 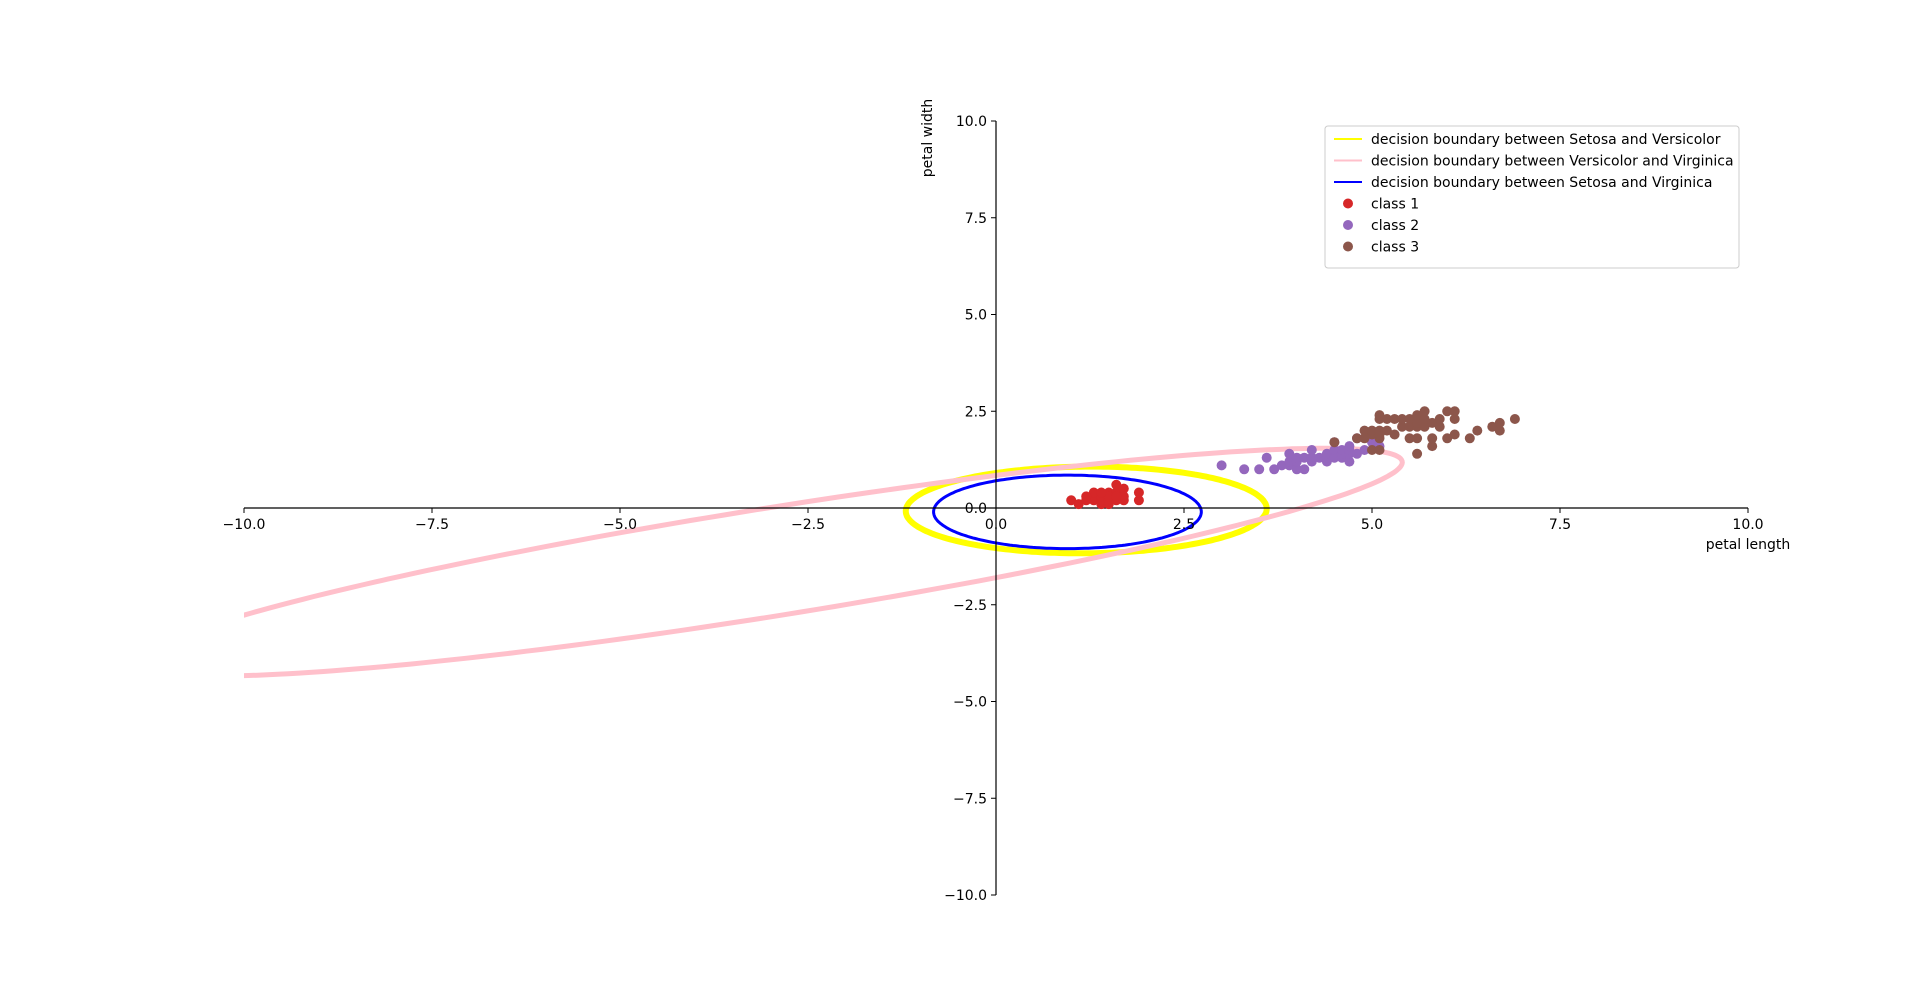 What do you see at coordinates (928, 138) in the screenshot?
I see `y-axis-label: petal width` at bounding box center [928, 138].